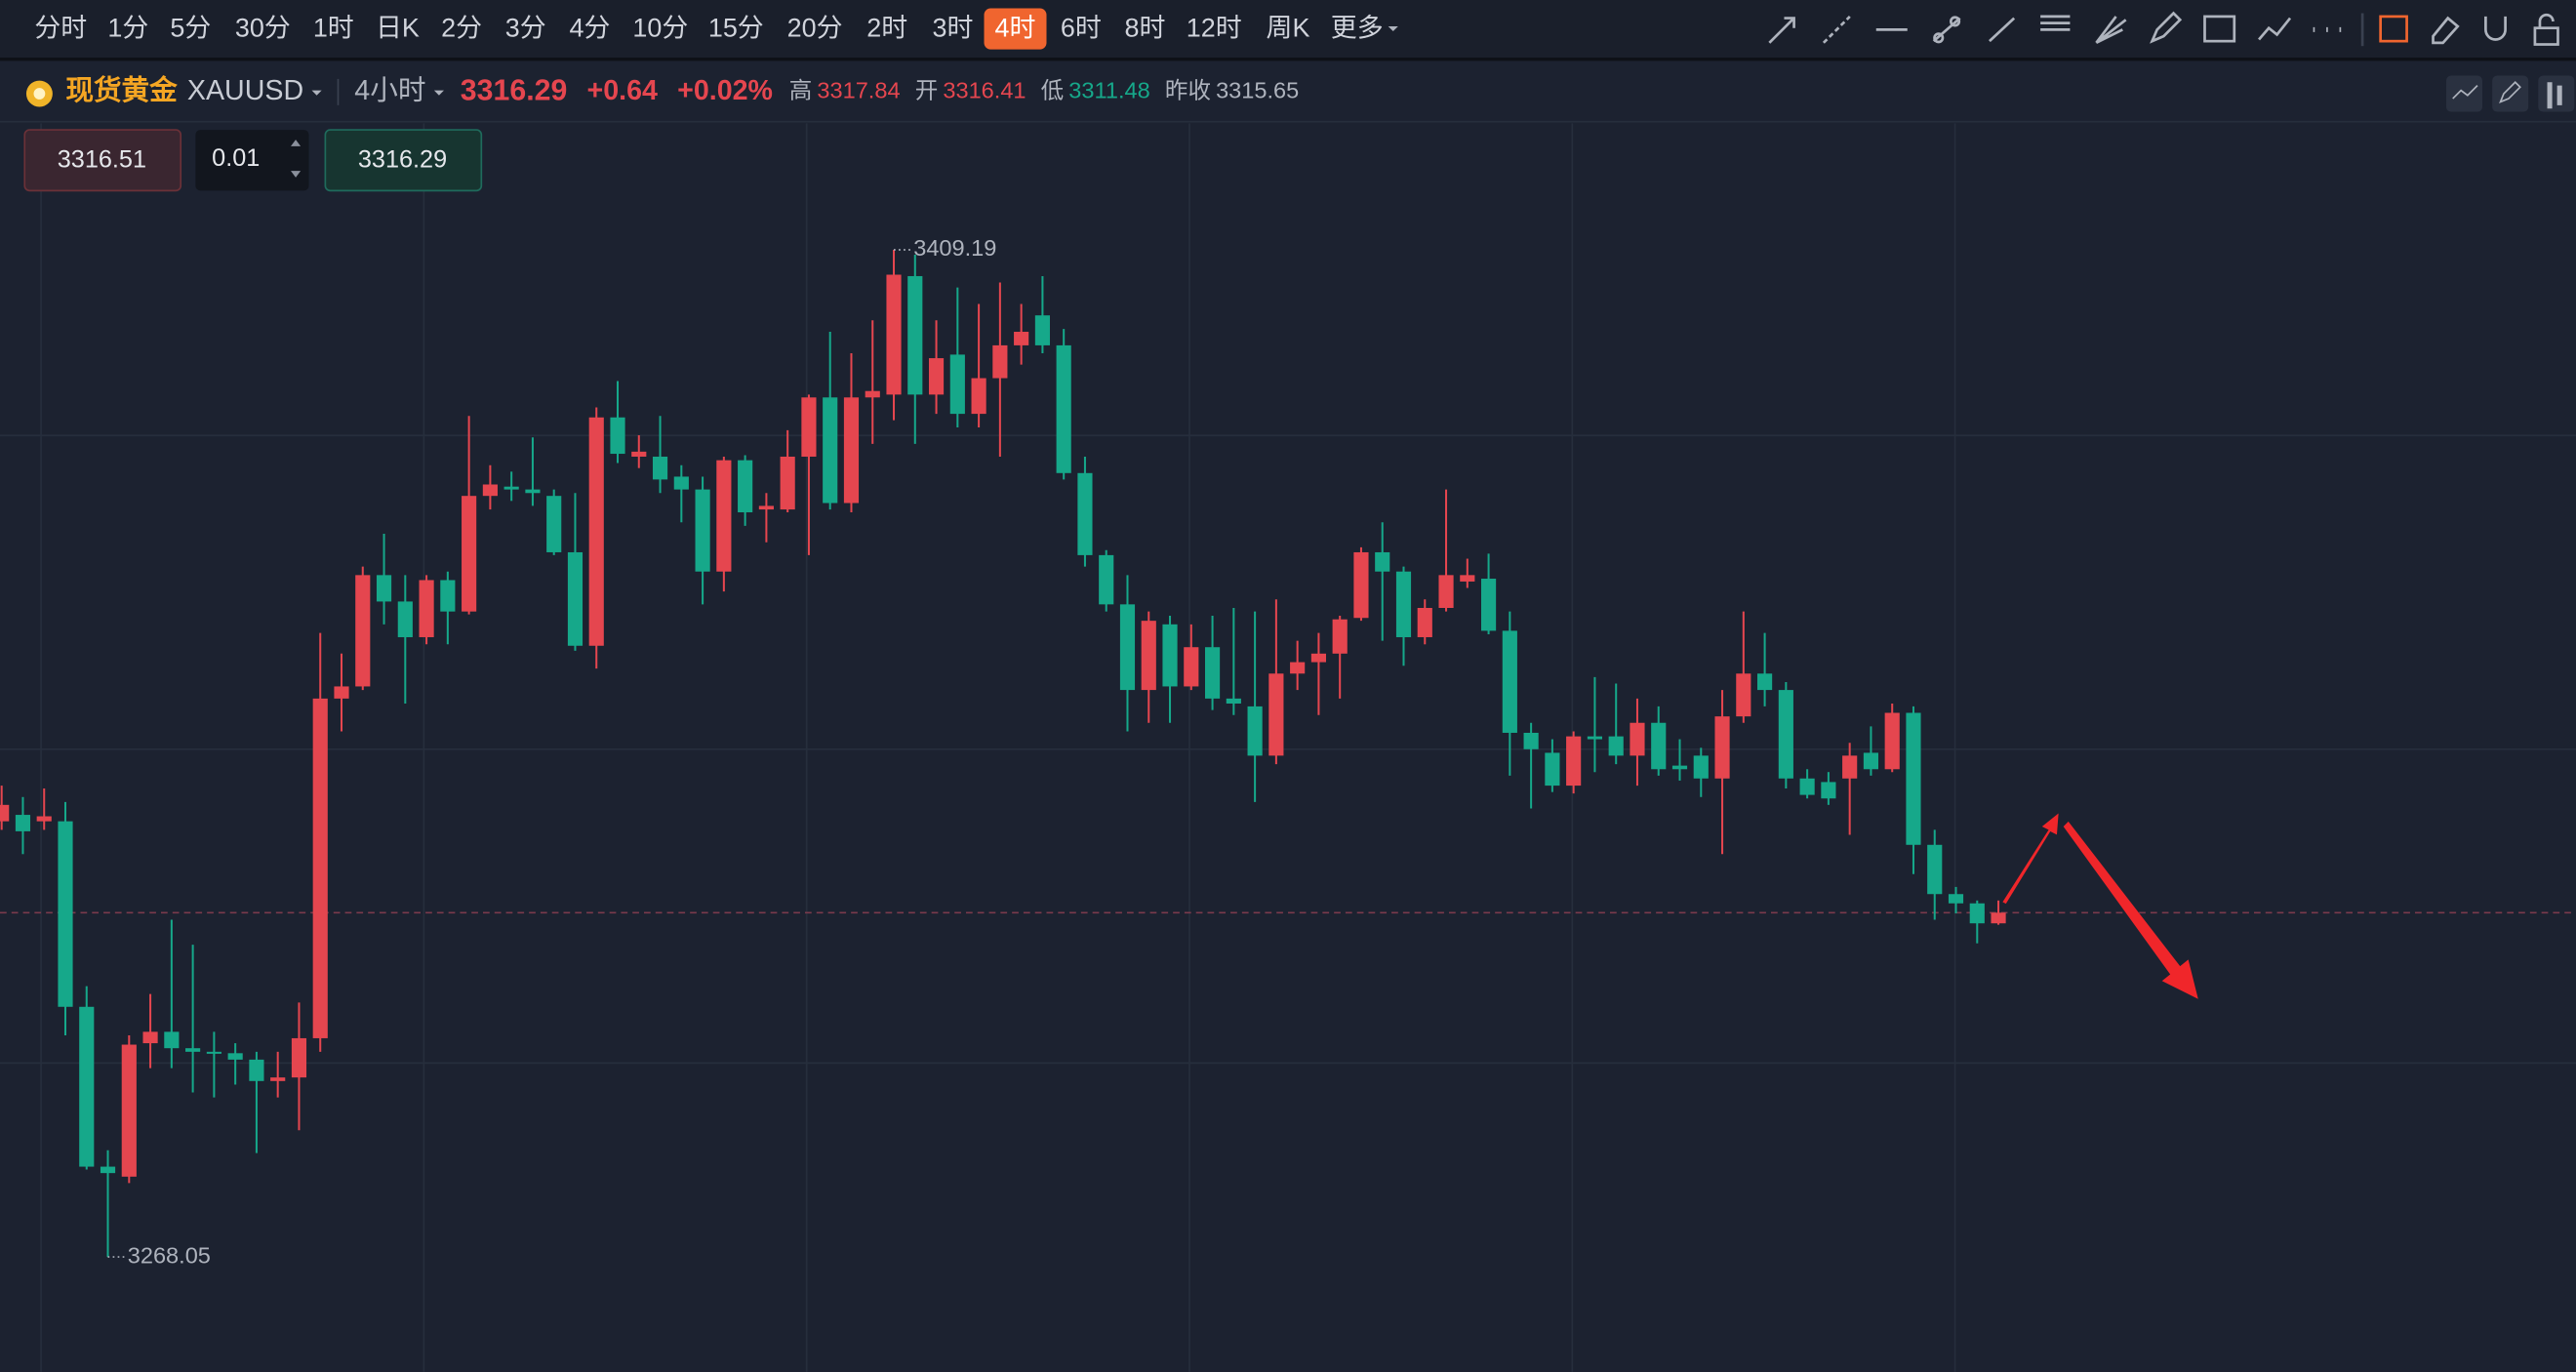 Image resolution: width=2576 pixels, height=1372 pixels. Describe the element at coordinates (461, 27) in the screenshot. I see `timeframe: 2分` at that location.